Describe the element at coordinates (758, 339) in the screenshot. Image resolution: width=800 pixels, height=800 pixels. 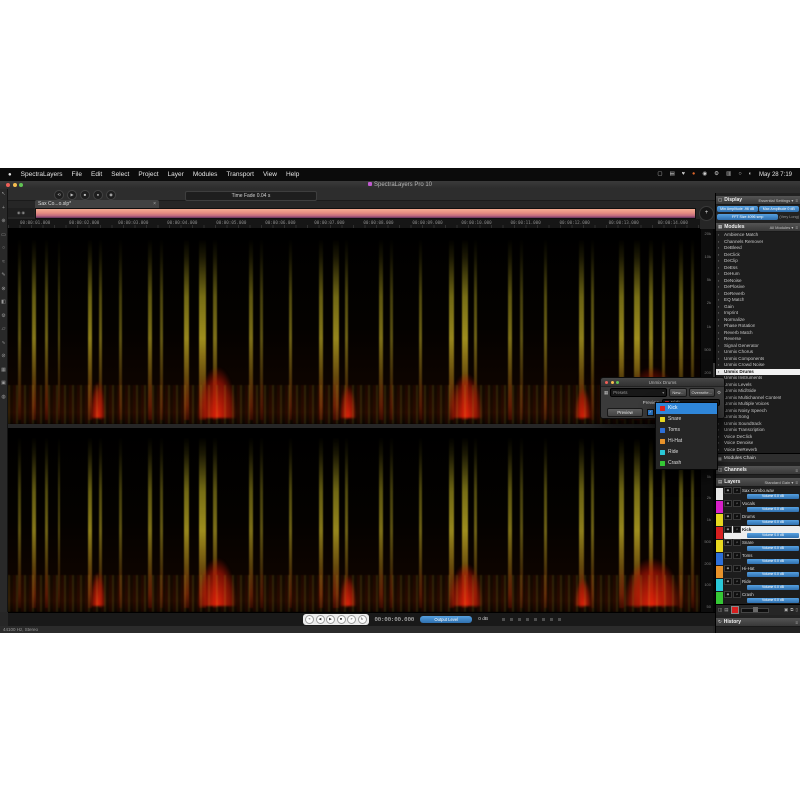
I see `module-list-item: ▪ Reverse` at that location.